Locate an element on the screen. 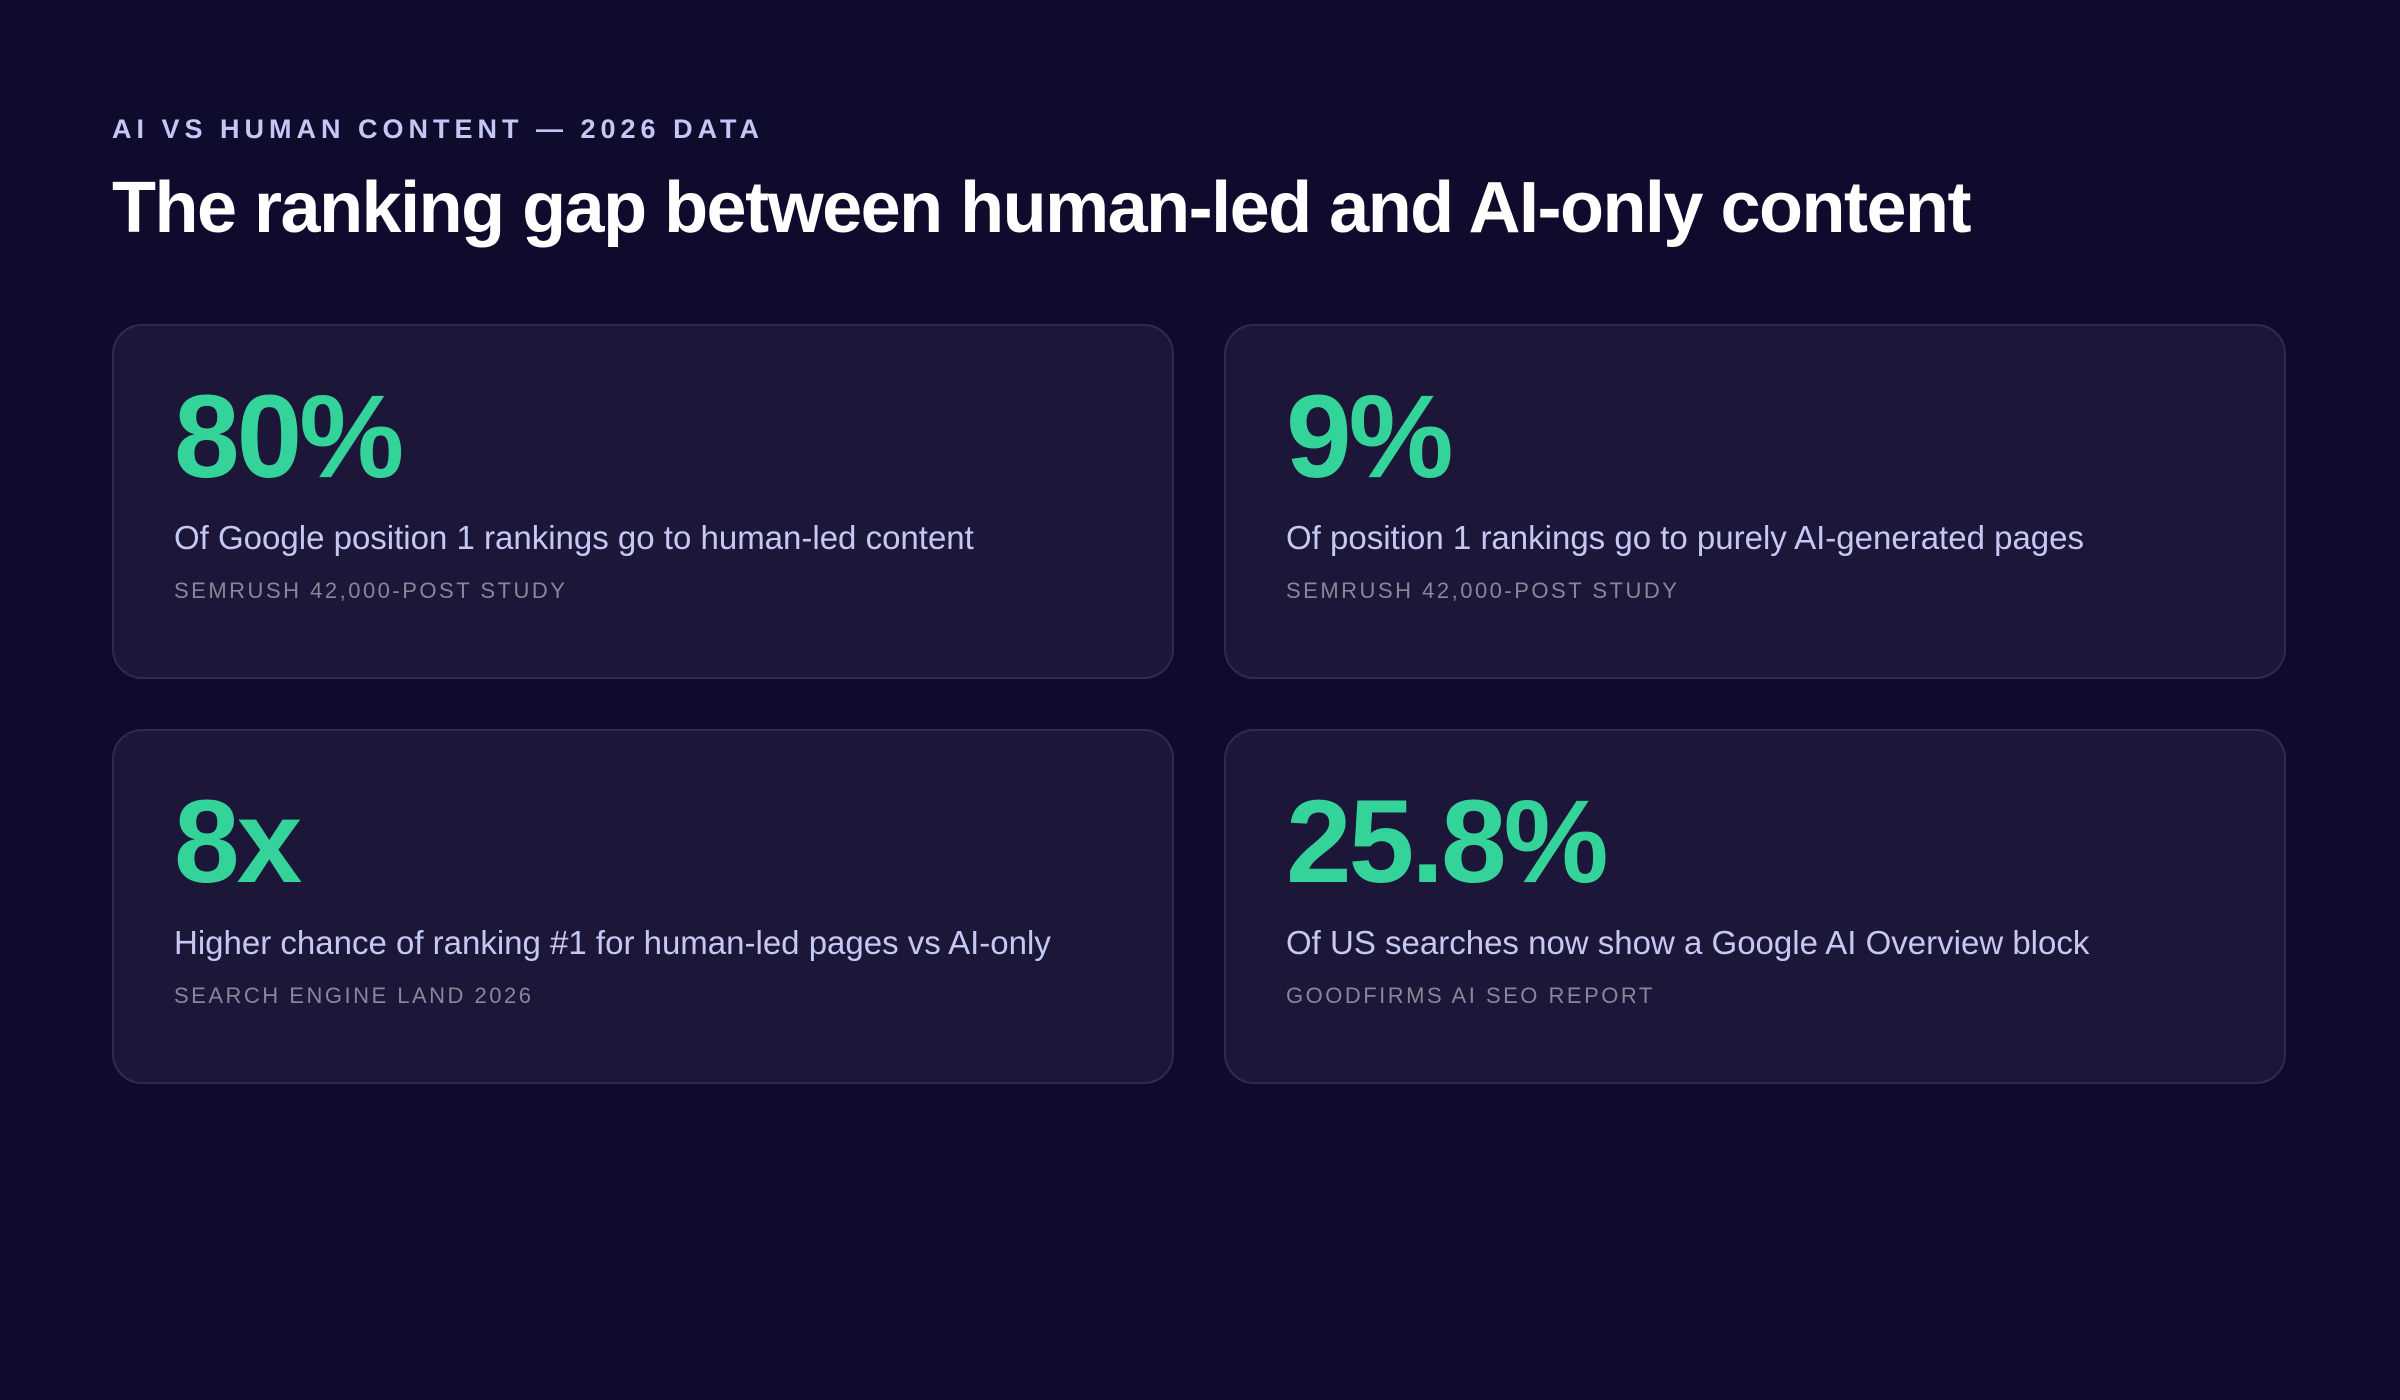 The height and width of the screenshot is (1400, 2400). stat-value: 80% is located at coordinates (289, 437).